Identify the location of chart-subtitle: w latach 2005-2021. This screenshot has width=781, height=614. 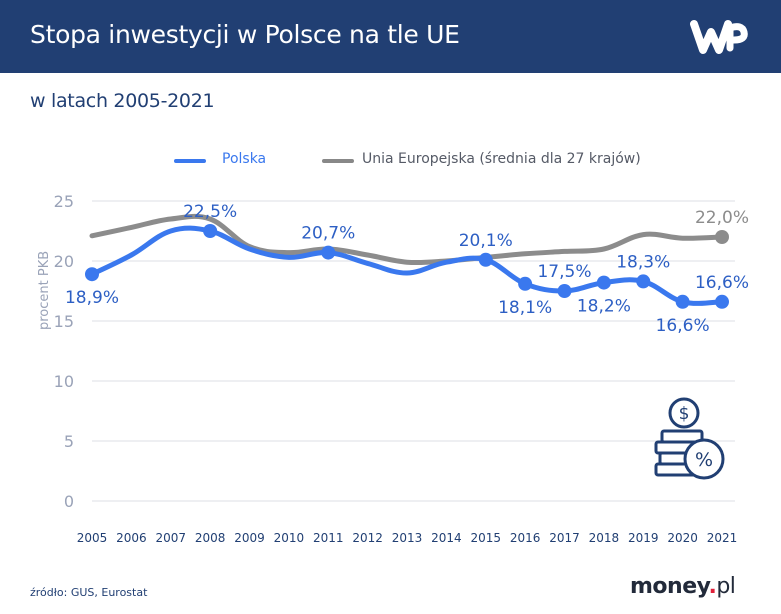
(122, 101).